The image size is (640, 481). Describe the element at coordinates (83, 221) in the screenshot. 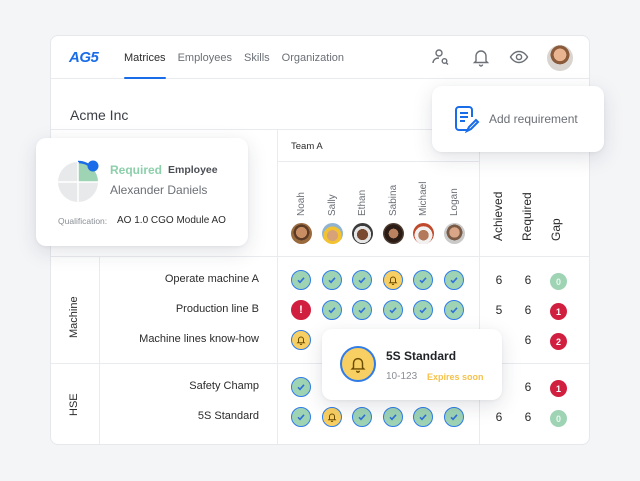

I see `qualification-label: Qualification:` at that location.